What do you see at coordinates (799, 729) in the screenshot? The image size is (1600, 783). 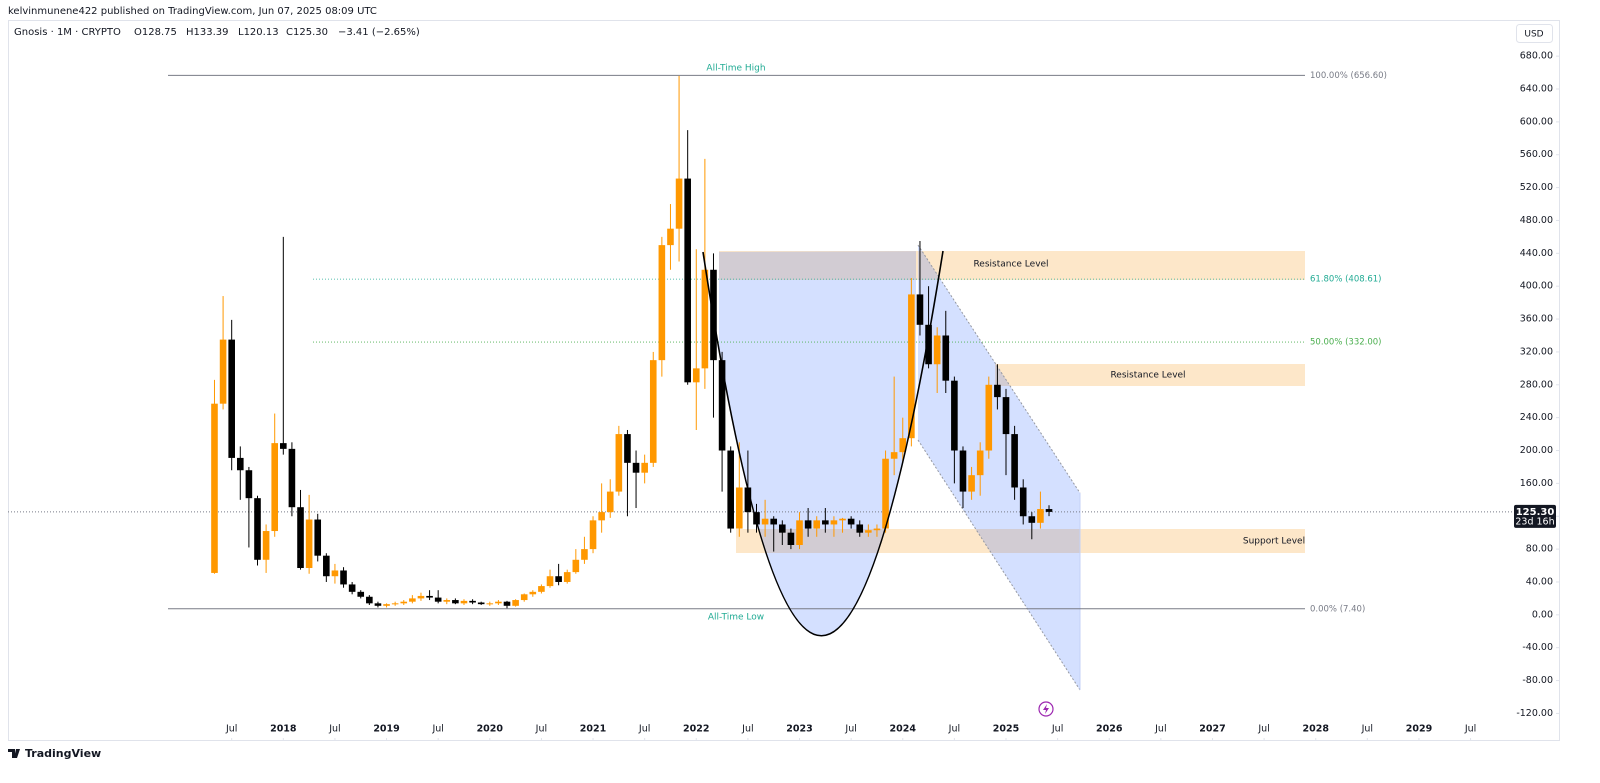 I see `x-tick-label: 2023` at bounding box center [799, 729].